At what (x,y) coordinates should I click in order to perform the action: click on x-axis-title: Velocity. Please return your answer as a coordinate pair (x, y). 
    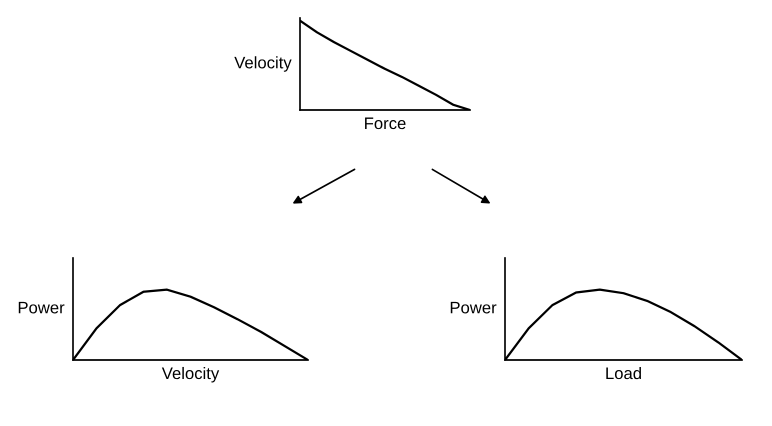
    Looking at the image, I should click on (191, 374).